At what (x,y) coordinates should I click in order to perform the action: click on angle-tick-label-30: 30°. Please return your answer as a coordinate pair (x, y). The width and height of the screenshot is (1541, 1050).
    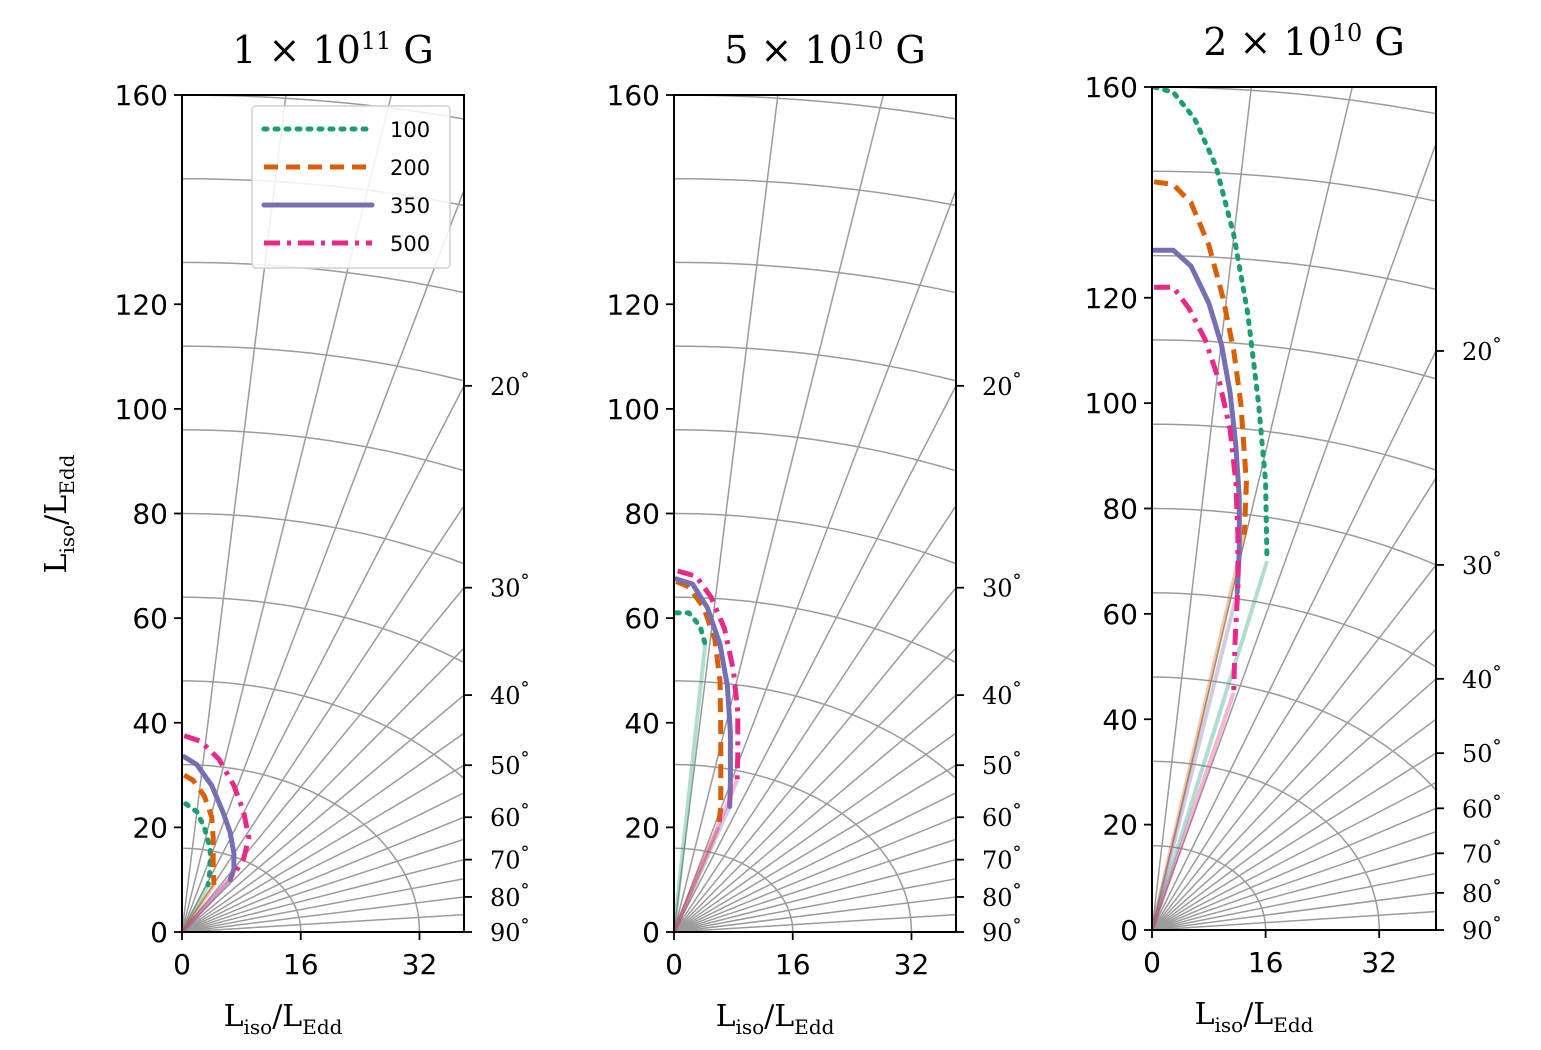
    Looking at the image, I should click on (510, 587).